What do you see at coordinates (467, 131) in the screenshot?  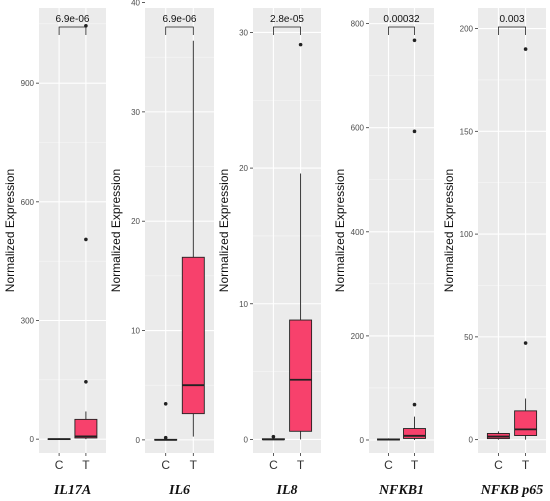 I see `y-tick-label: 150` at bounding box center [467, 131].